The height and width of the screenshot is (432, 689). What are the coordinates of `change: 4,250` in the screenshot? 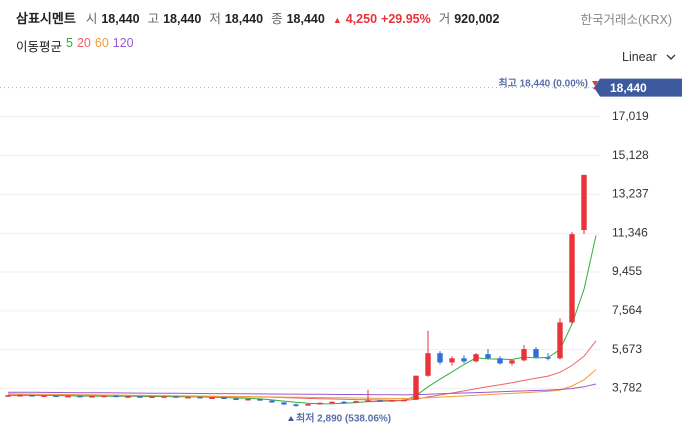 It's located at (361, 19).